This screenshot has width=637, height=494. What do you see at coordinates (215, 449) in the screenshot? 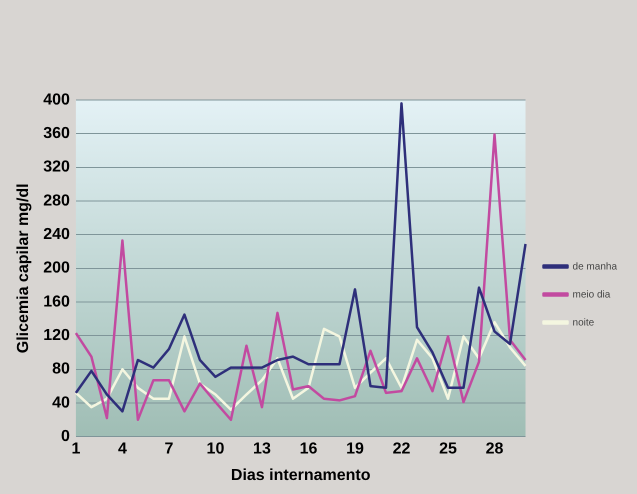
I see `x-tick-label: 10` at bounding box center [215, 449].